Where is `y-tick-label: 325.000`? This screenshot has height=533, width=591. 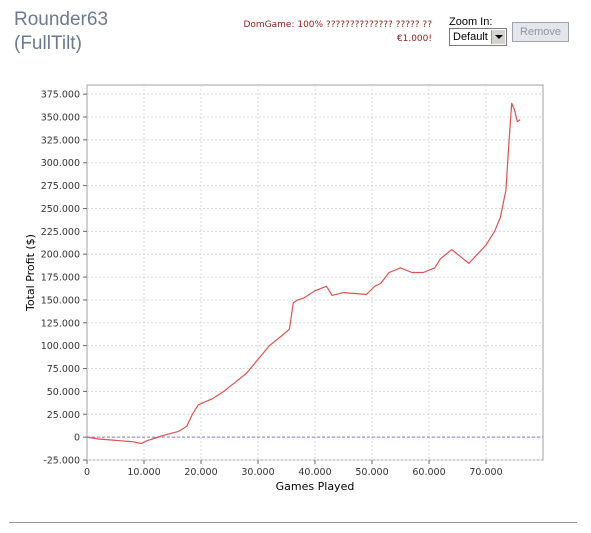
y-tick-label: 325.000 is located at coordinates (60, 140).